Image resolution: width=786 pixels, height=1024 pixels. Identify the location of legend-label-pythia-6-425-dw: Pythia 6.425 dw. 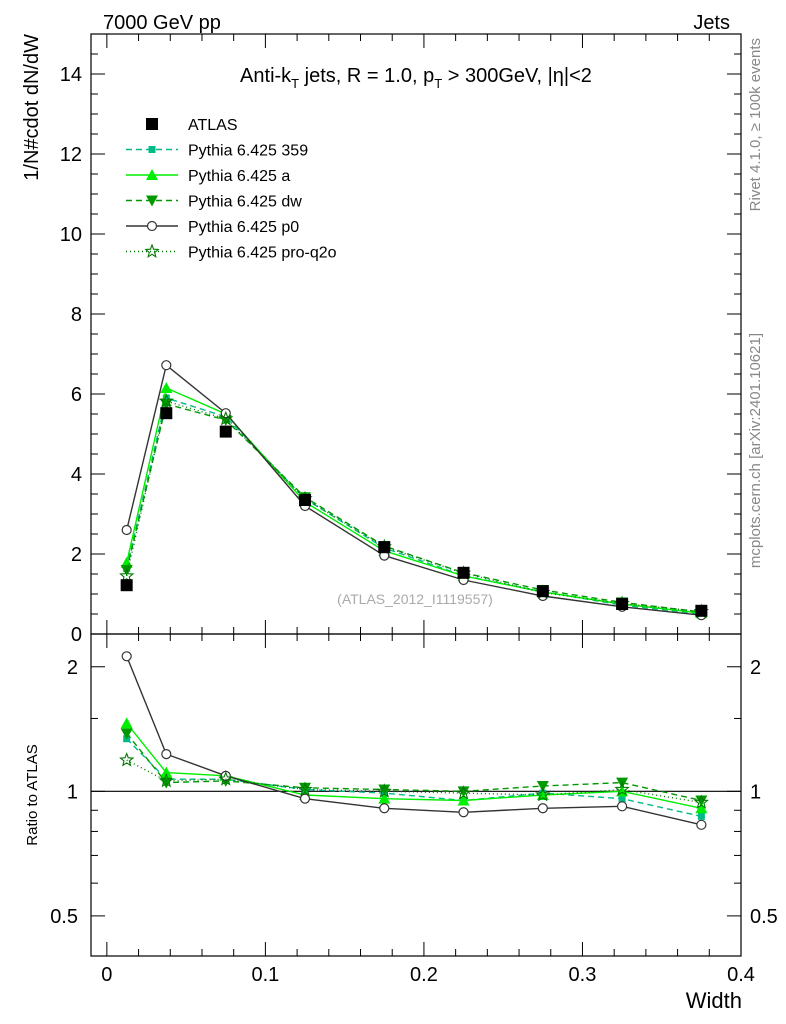
(245, 202).